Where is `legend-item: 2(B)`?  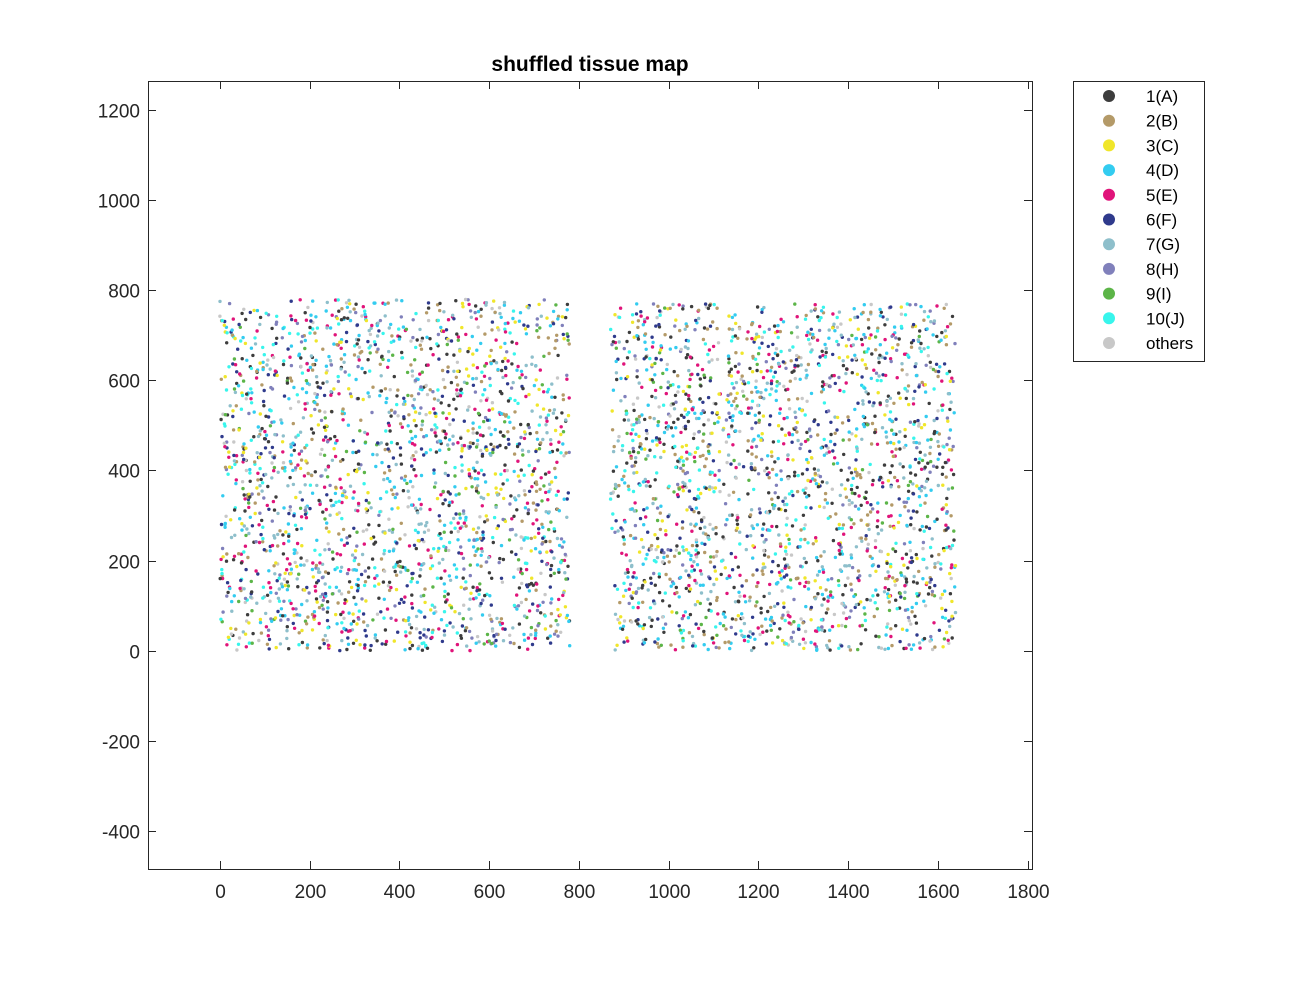
legend-item: 2(B) is located at coordinates (1140, 121).